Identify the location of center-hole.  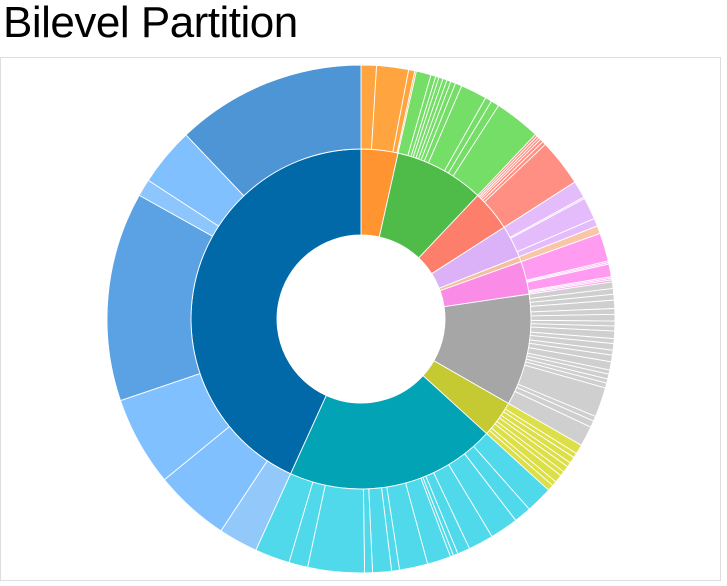
(361, 319).